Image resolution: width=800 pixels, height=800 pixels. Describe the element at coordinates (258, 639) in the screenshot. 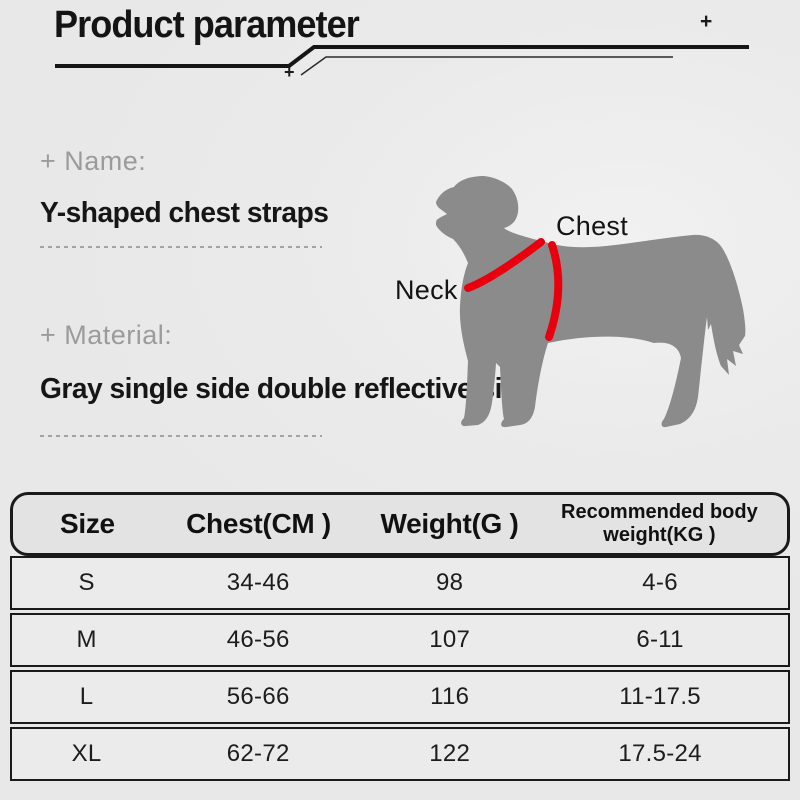

I see `cell-chest: 46-56` at that location.